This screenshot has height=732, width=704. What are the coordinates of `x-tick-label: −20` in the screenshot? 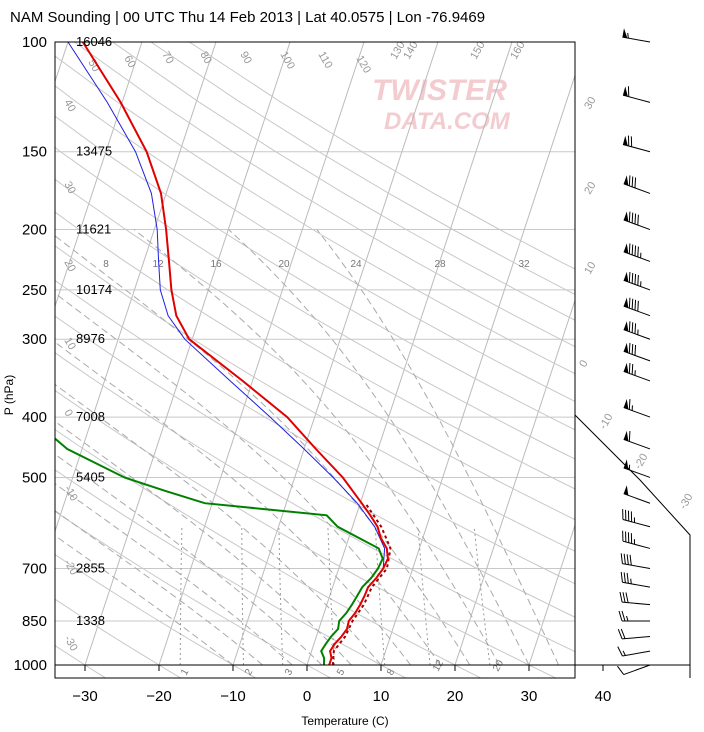 It's located at (158, 696).